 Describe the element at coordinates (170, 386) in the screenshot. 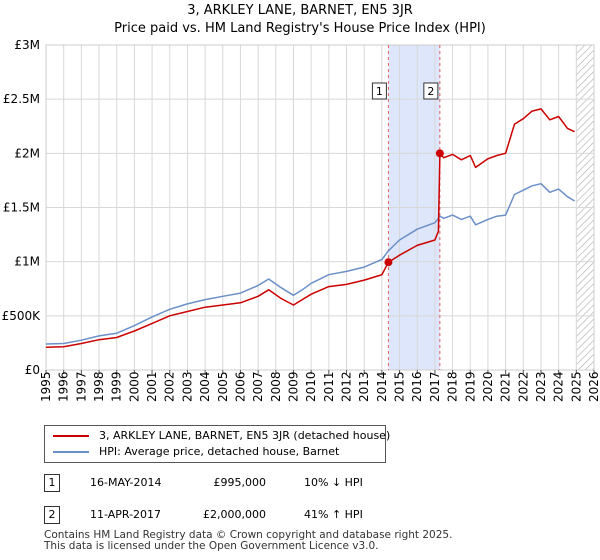

I see `x-tick-label: 2002` at that location.